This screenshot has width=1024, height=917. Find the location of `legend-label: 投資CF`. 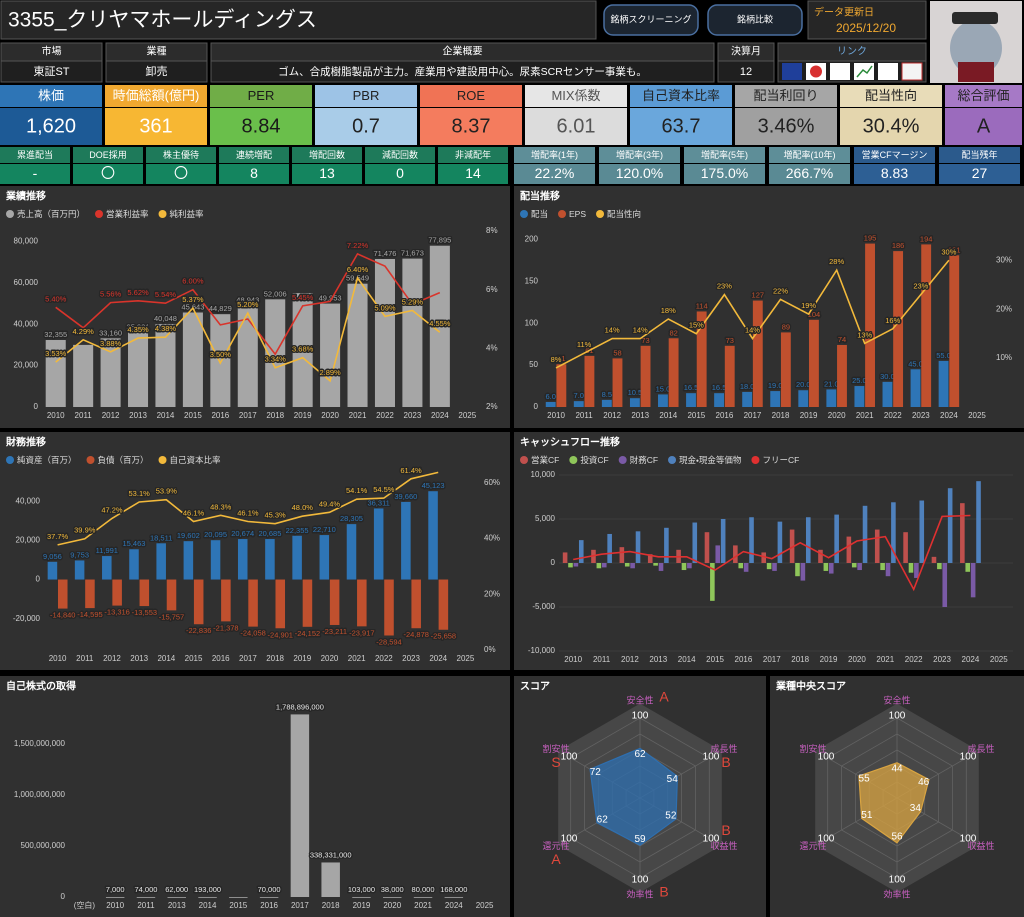

legend-label: 投資CF is located at coordinates (594, 460).